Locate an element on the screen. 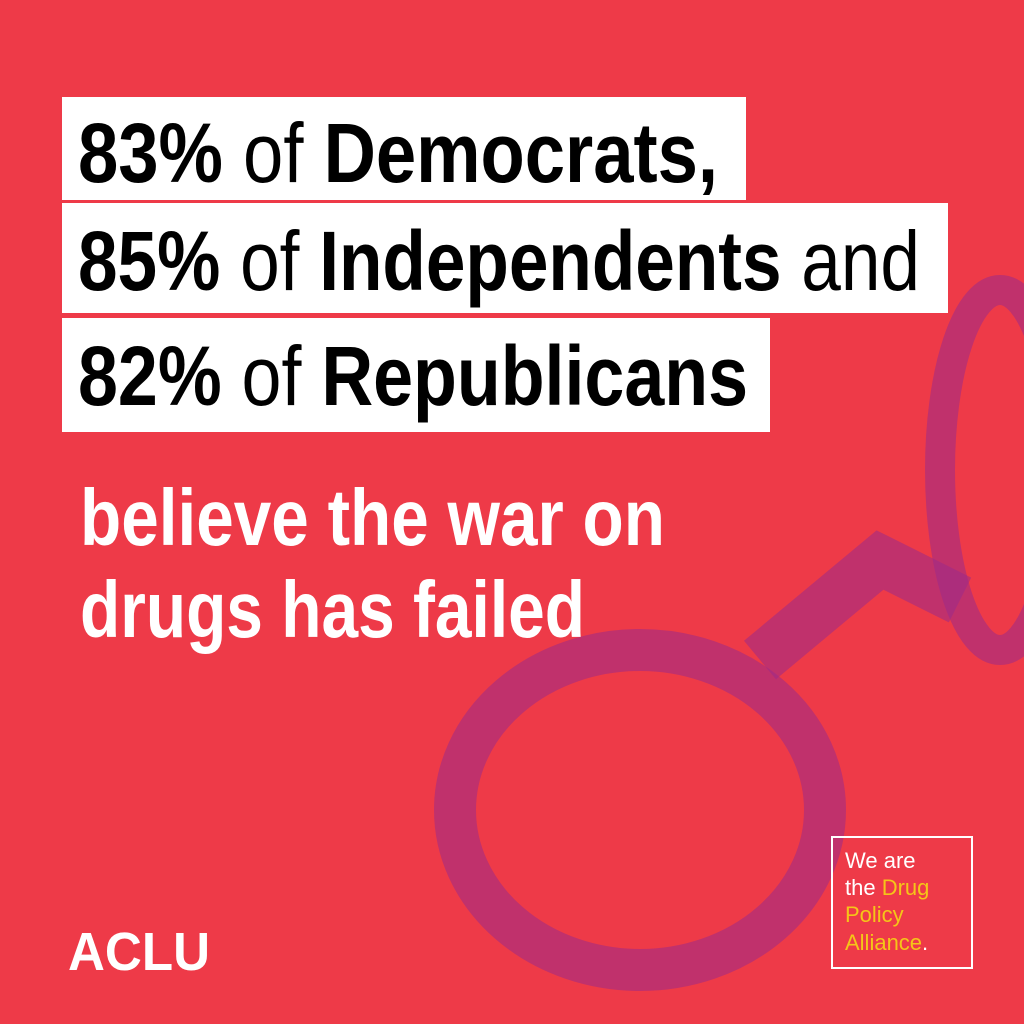 The height and width of the screenshot is (1024, 1024). headline-regular: and is located at coordinates (851, 261).